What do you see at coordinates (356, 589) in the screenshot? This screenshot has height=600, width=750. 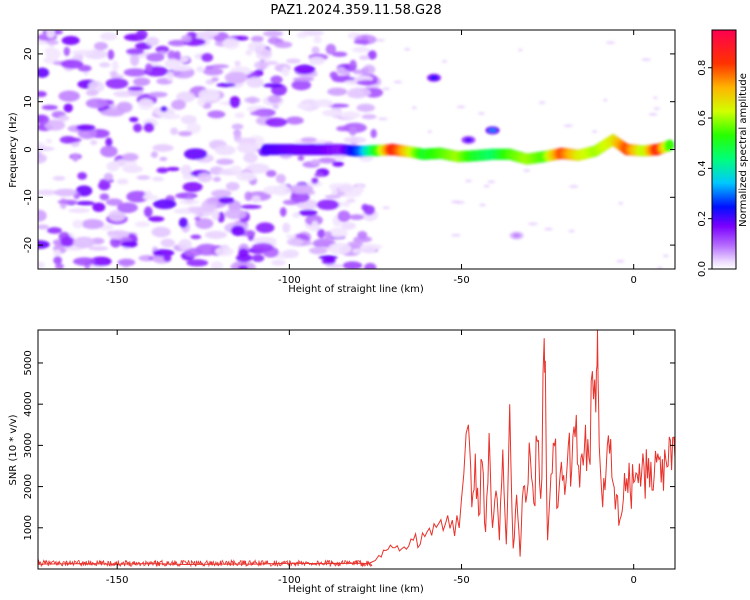 I see `snr-x-label: Height of straight line (km)` at bounding box center [356, 589].